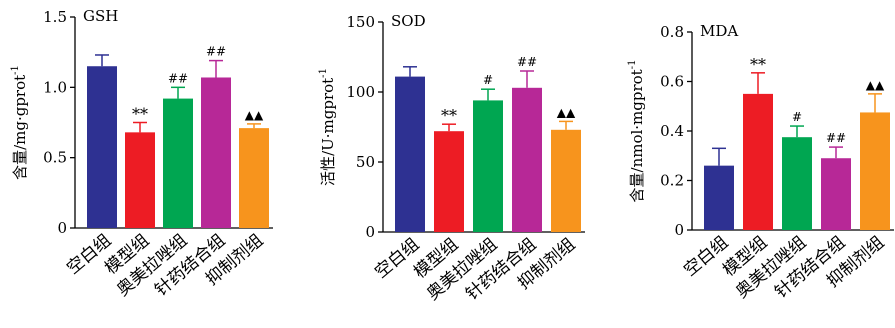  Describe the element at coordinates (408, 21) in the screenshot. I see `chart-title: SOD` at that location.